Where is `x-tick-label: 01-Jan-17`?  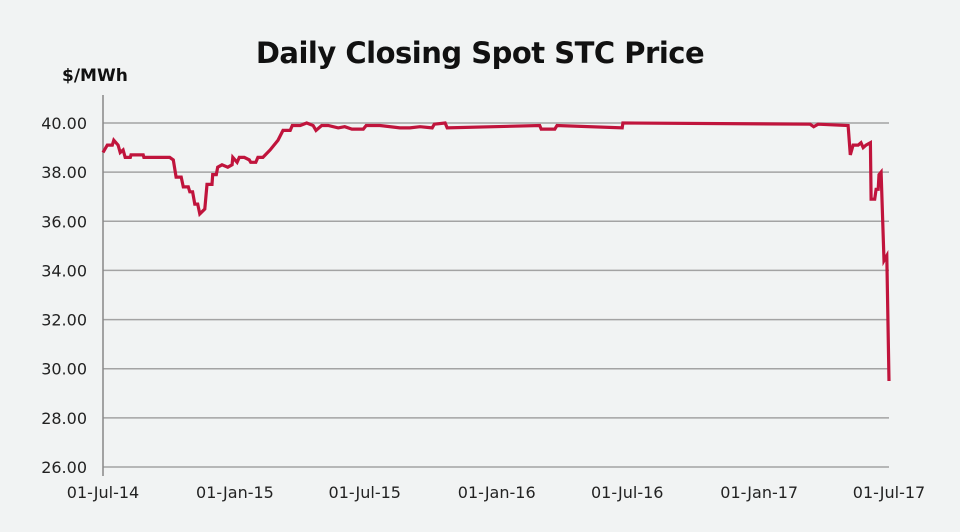 x-tick-label: 01-Jan-17 is located at coordinates (759, 492).